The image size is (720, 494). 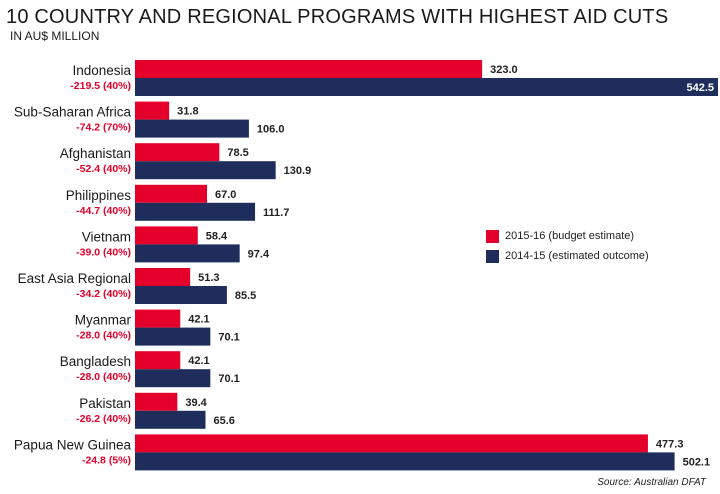 I want to click on data-label: 542.5, so click(x=700, y=88).